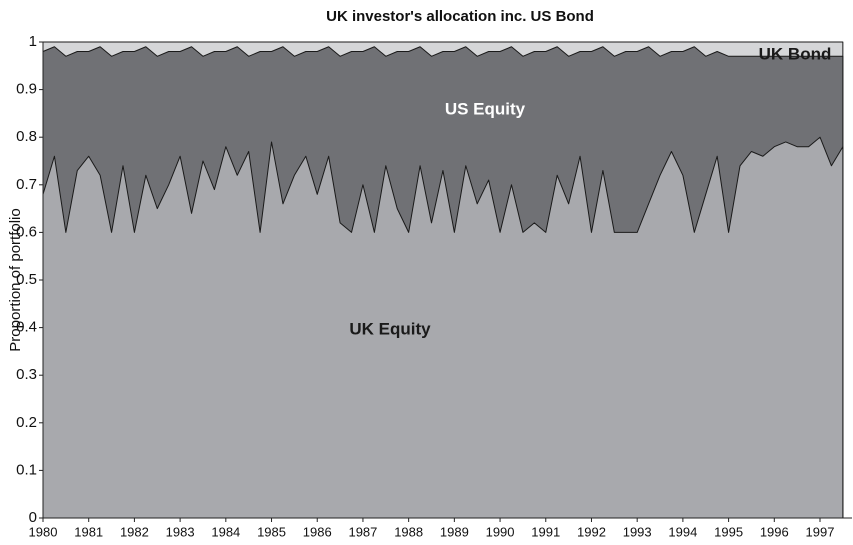  I want to click on y-tick-label: 0.8, so click(26, 136).